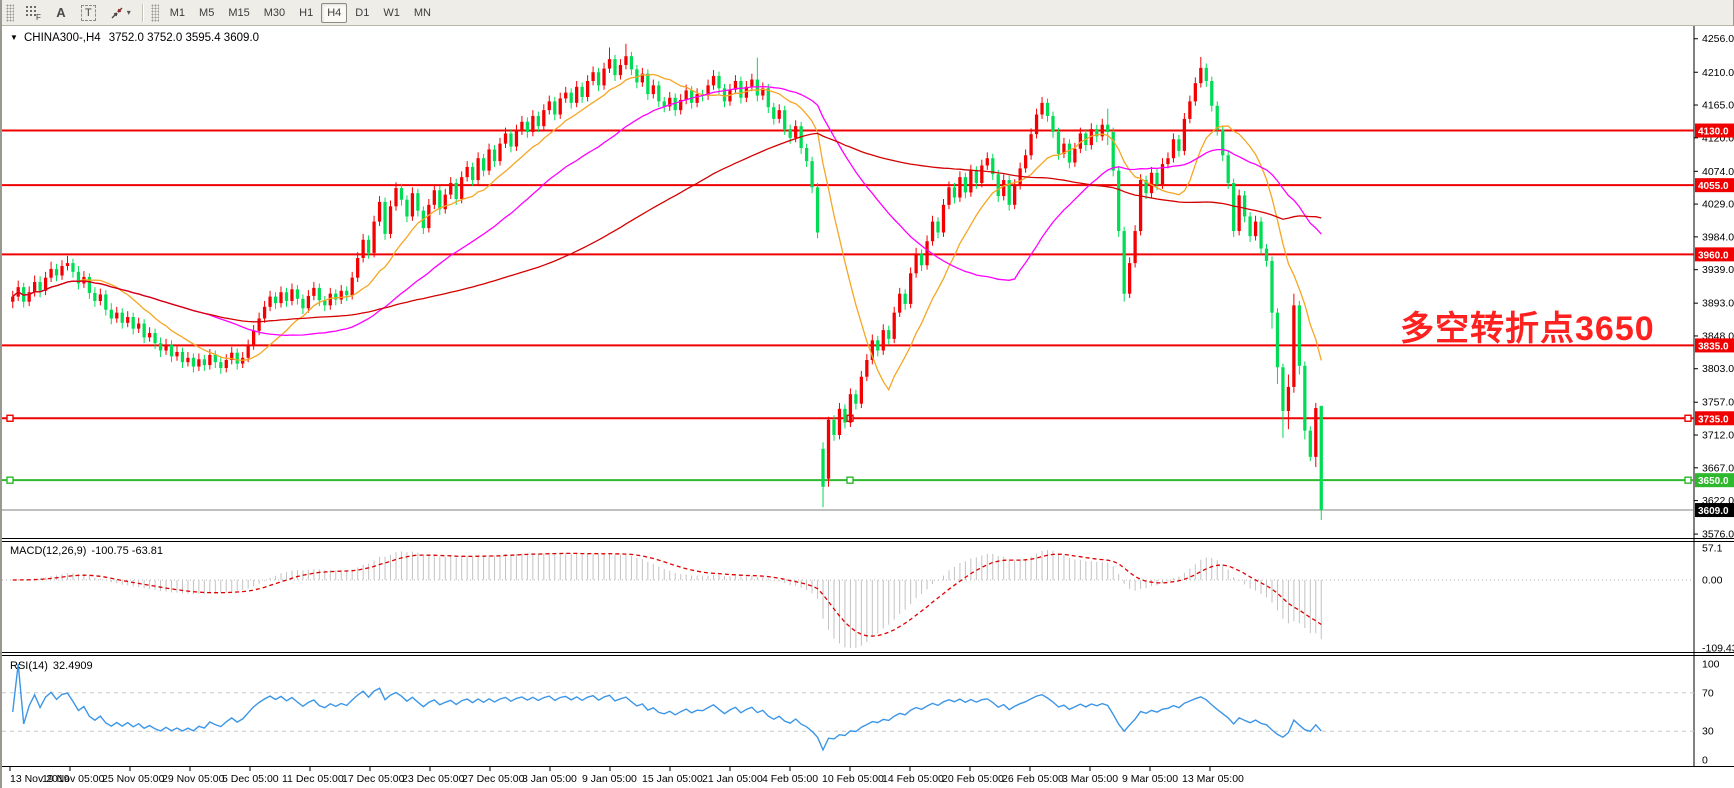  What do you see at coordinates (669, 599) in the screenshot?
I see `macd-histogram` at bounding box center [669, 599].